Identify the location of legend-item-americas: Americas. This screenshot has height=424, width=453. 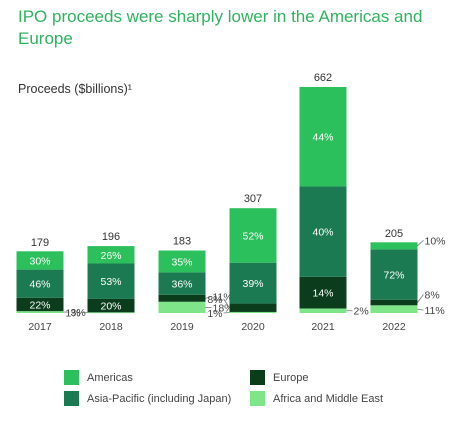
(98, 377).